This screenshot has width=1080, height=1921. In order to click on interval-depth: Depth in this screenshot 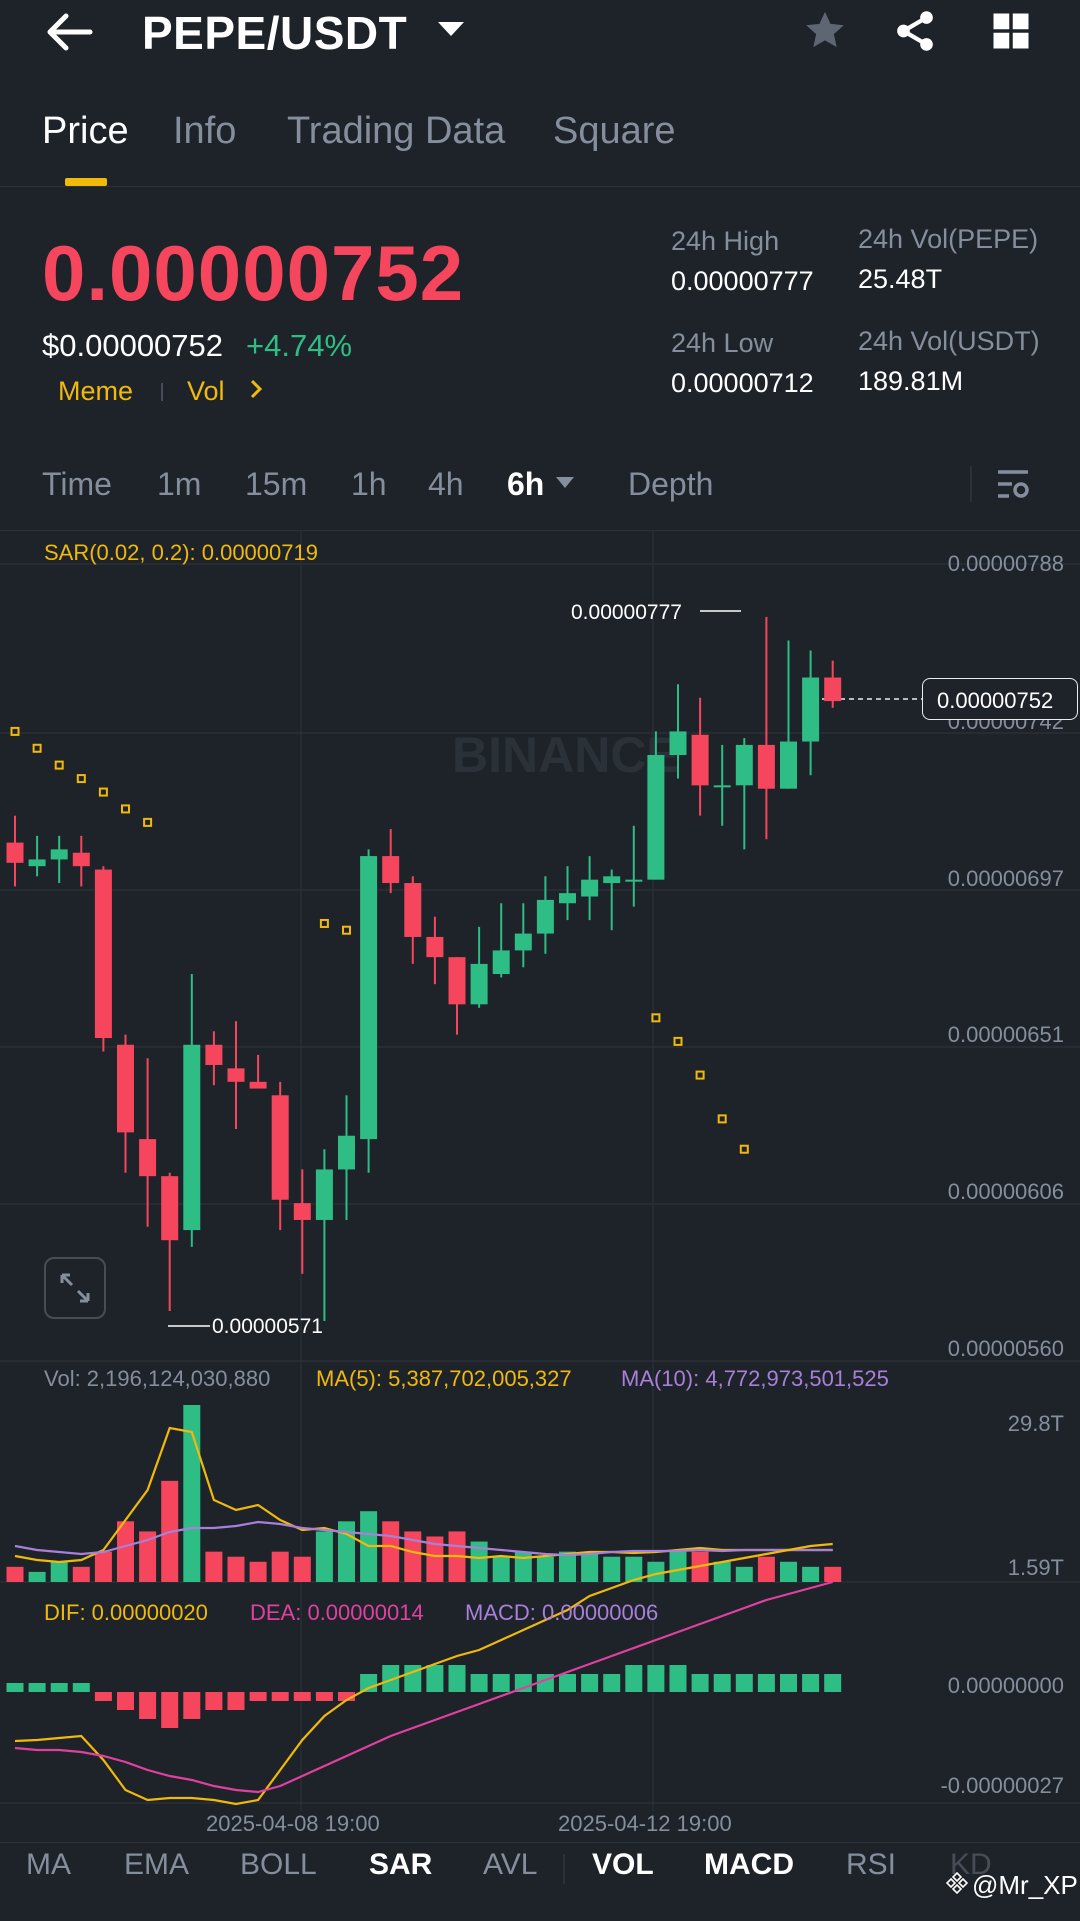, I will do `click(671, 484)`.